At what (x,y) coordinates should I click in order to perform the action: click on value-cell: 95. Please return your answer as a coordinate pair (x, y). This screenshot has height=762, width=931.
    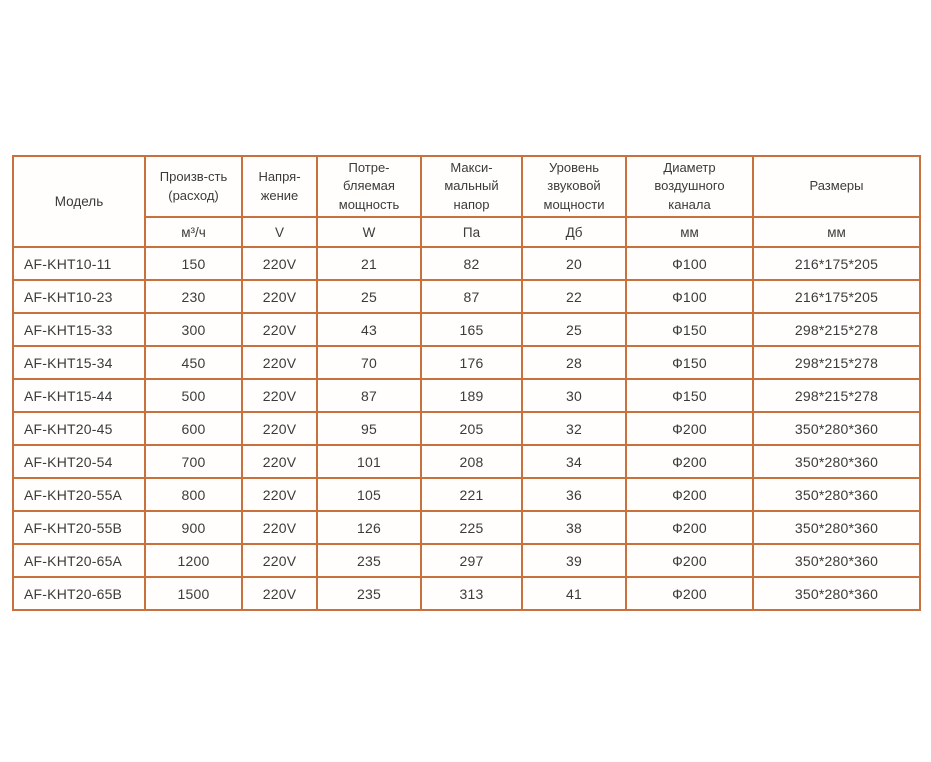
    Looking at the image, I should click on (369, 429).